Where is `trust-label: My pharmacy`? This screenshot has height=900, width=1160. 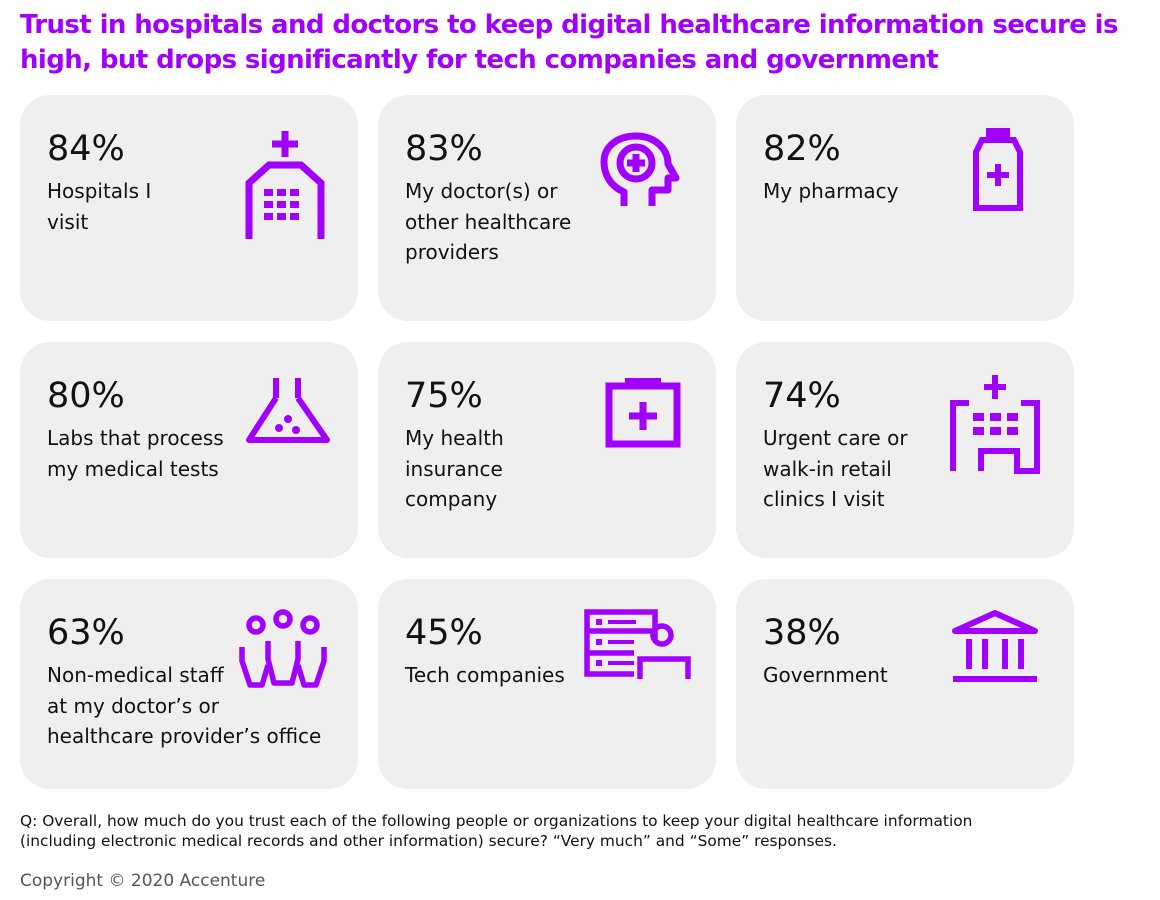
trust-label: My pharmacy is located at coordinates (831, 191).